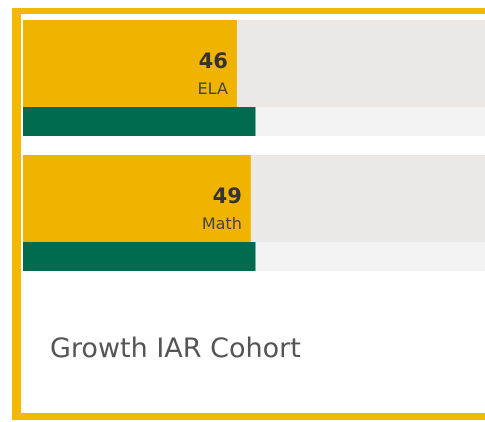 Image resolution: width=485 pixels, height=422 pixels. Describe the element at coordinates (227, 196) in the screenshot. I see `value-label: 49` at that location.